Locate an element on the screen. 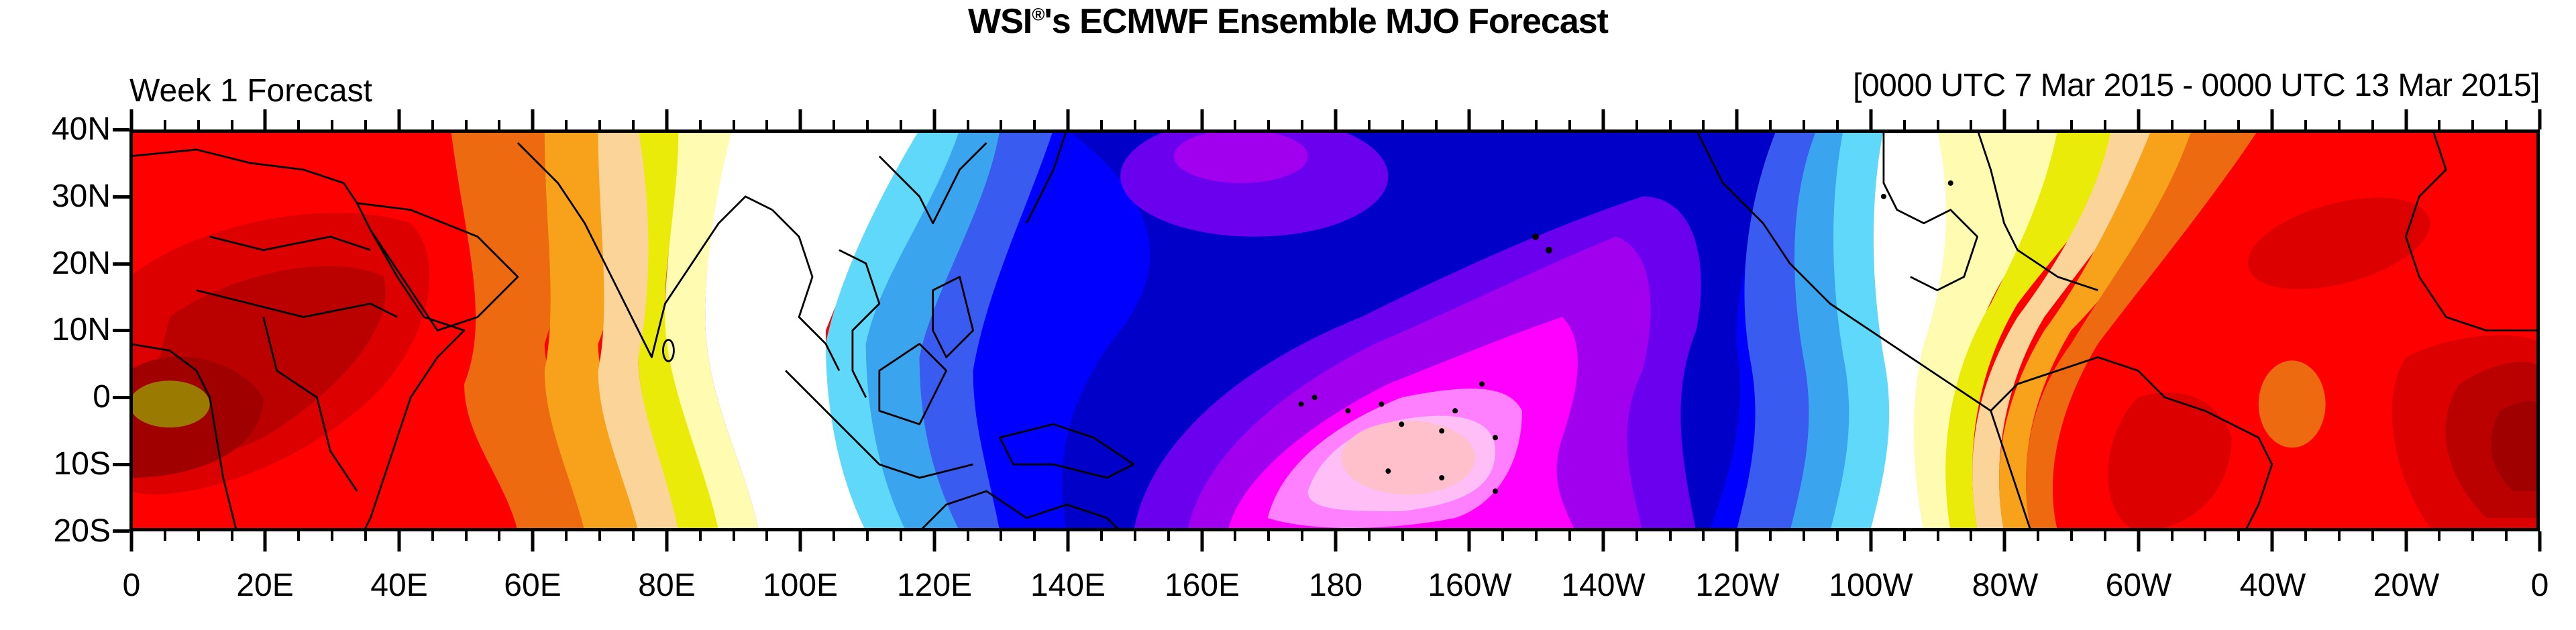 The image size is (2576, 630). chart-title: WSI®'s ECMWF Ensemble MJO Forecast is located at coordinates (1288, 22).